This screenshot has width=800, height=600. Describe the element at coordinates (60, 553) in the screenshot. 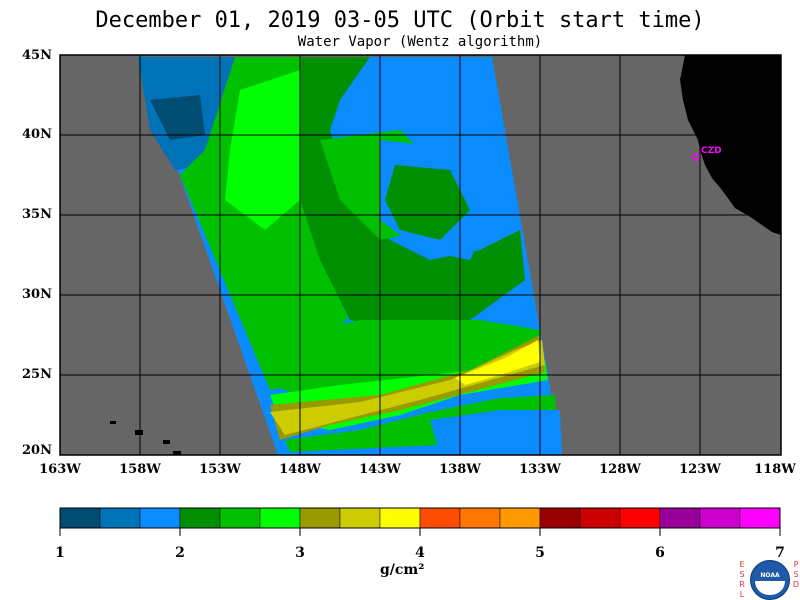

I see `colorbar-tick-1: 1` at that location.